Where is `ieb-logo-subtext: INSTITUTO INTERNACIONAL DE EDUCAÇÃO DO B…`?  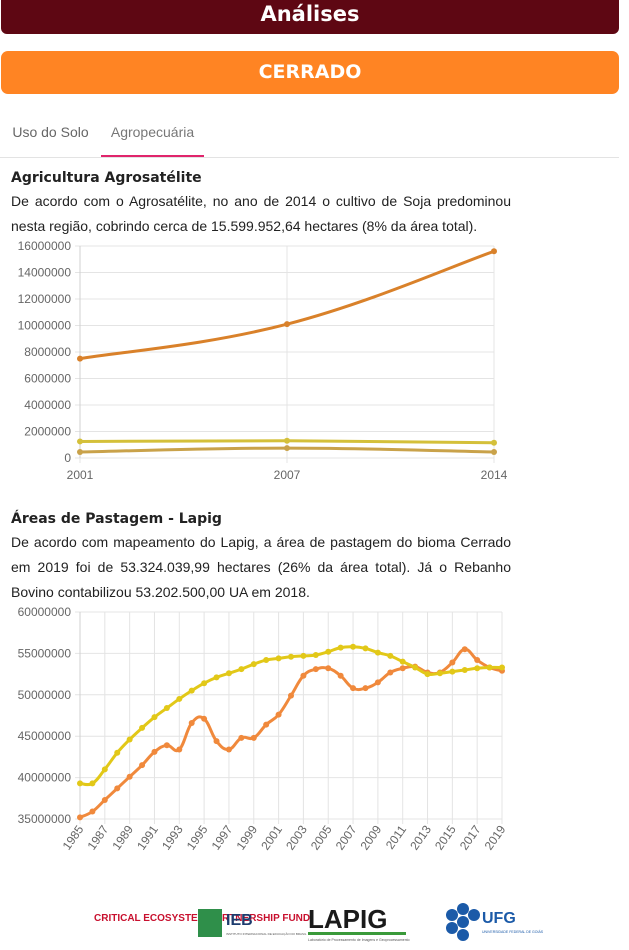
ieb-logo-subtext: INSTITUTO INTERNACIONAL DE EDUCAÇÃO DO B… is located at coordinates (266, 933).